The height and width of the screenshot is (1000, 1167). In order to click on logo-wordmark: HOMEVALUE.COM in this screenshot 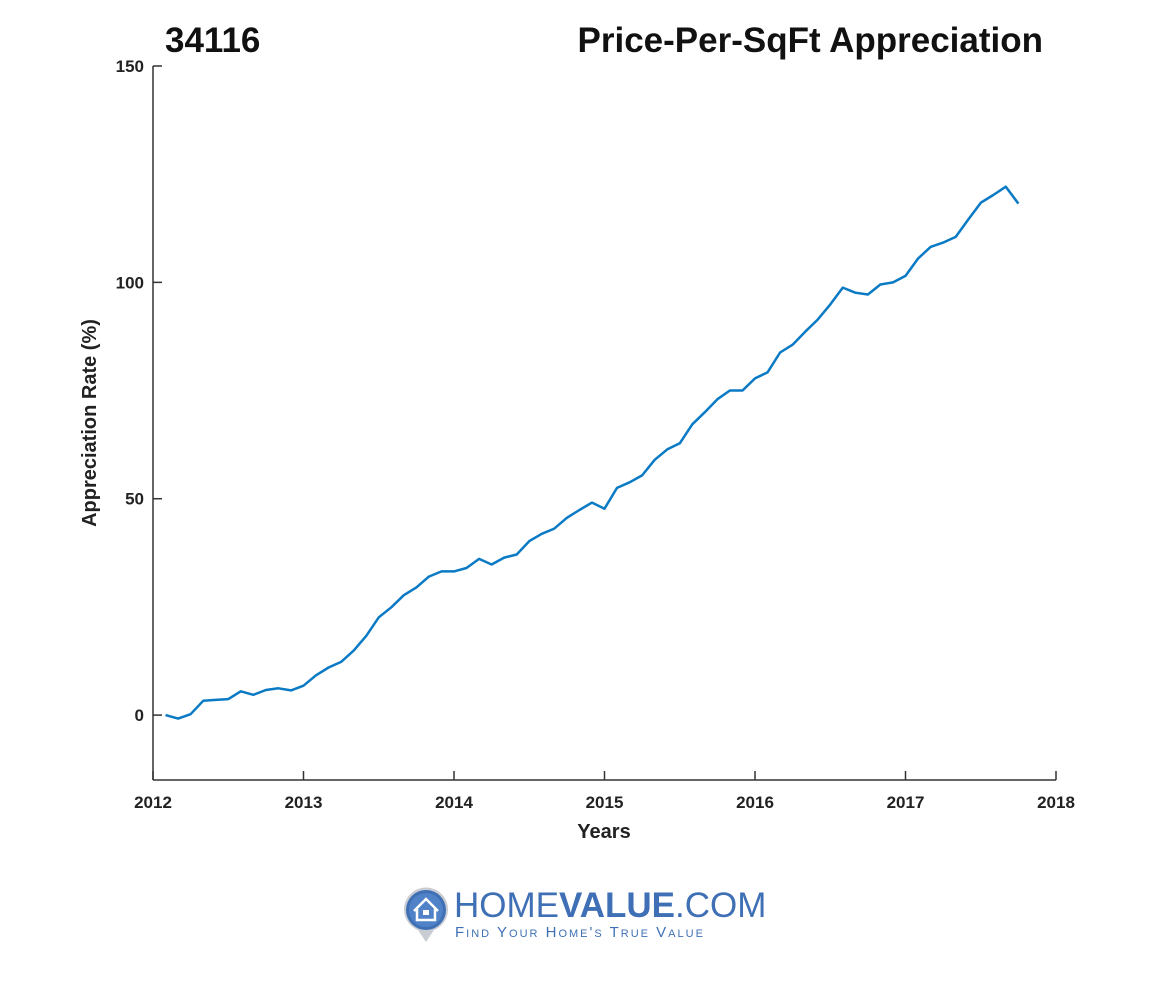, I will do `click(610, 906)`.